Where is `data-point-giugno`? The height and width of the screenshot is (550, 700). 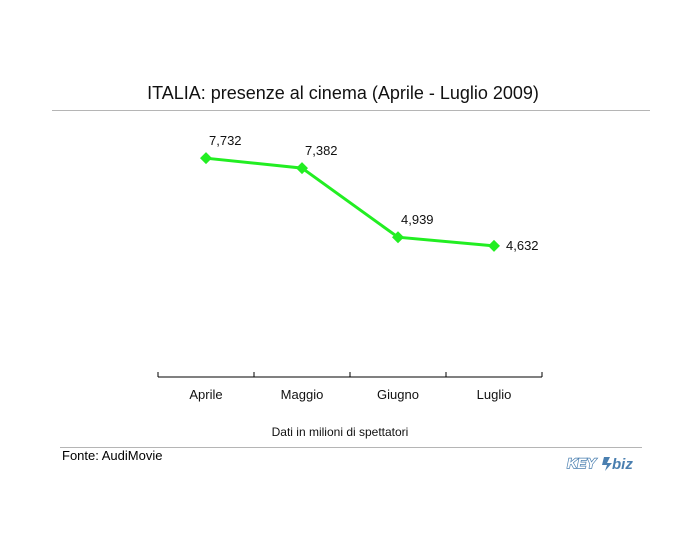
data-point-giugno is located at coordinates (398, 237).